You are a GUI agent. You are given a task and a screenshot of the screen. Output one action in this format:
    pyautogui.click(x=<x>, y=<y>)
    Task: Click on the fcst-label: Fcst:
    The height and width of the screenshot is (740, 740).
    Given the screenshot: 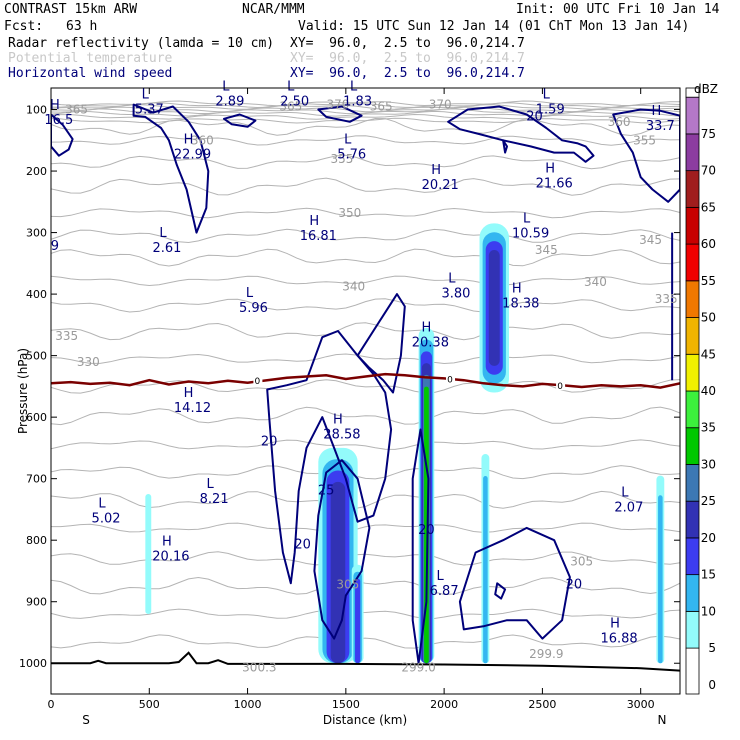 What is the action you would take?
    pyautogui.click(x=24, y=26)
    